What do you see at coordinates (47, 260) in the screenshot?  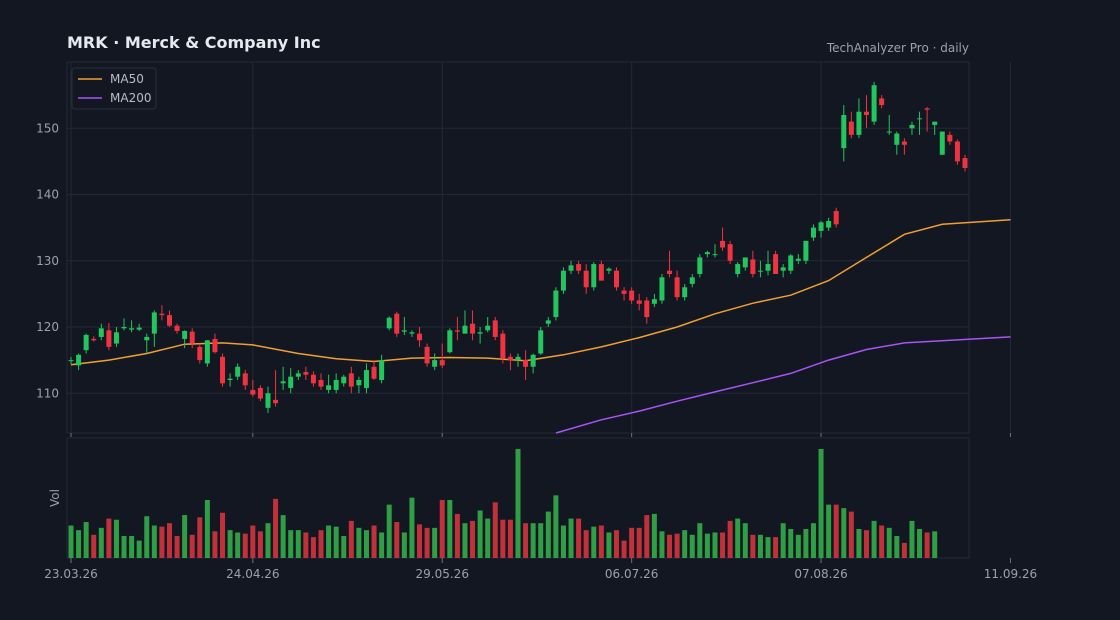 I see `price-axis: 110 120 130 140 150` at bounding box center [47, 260].